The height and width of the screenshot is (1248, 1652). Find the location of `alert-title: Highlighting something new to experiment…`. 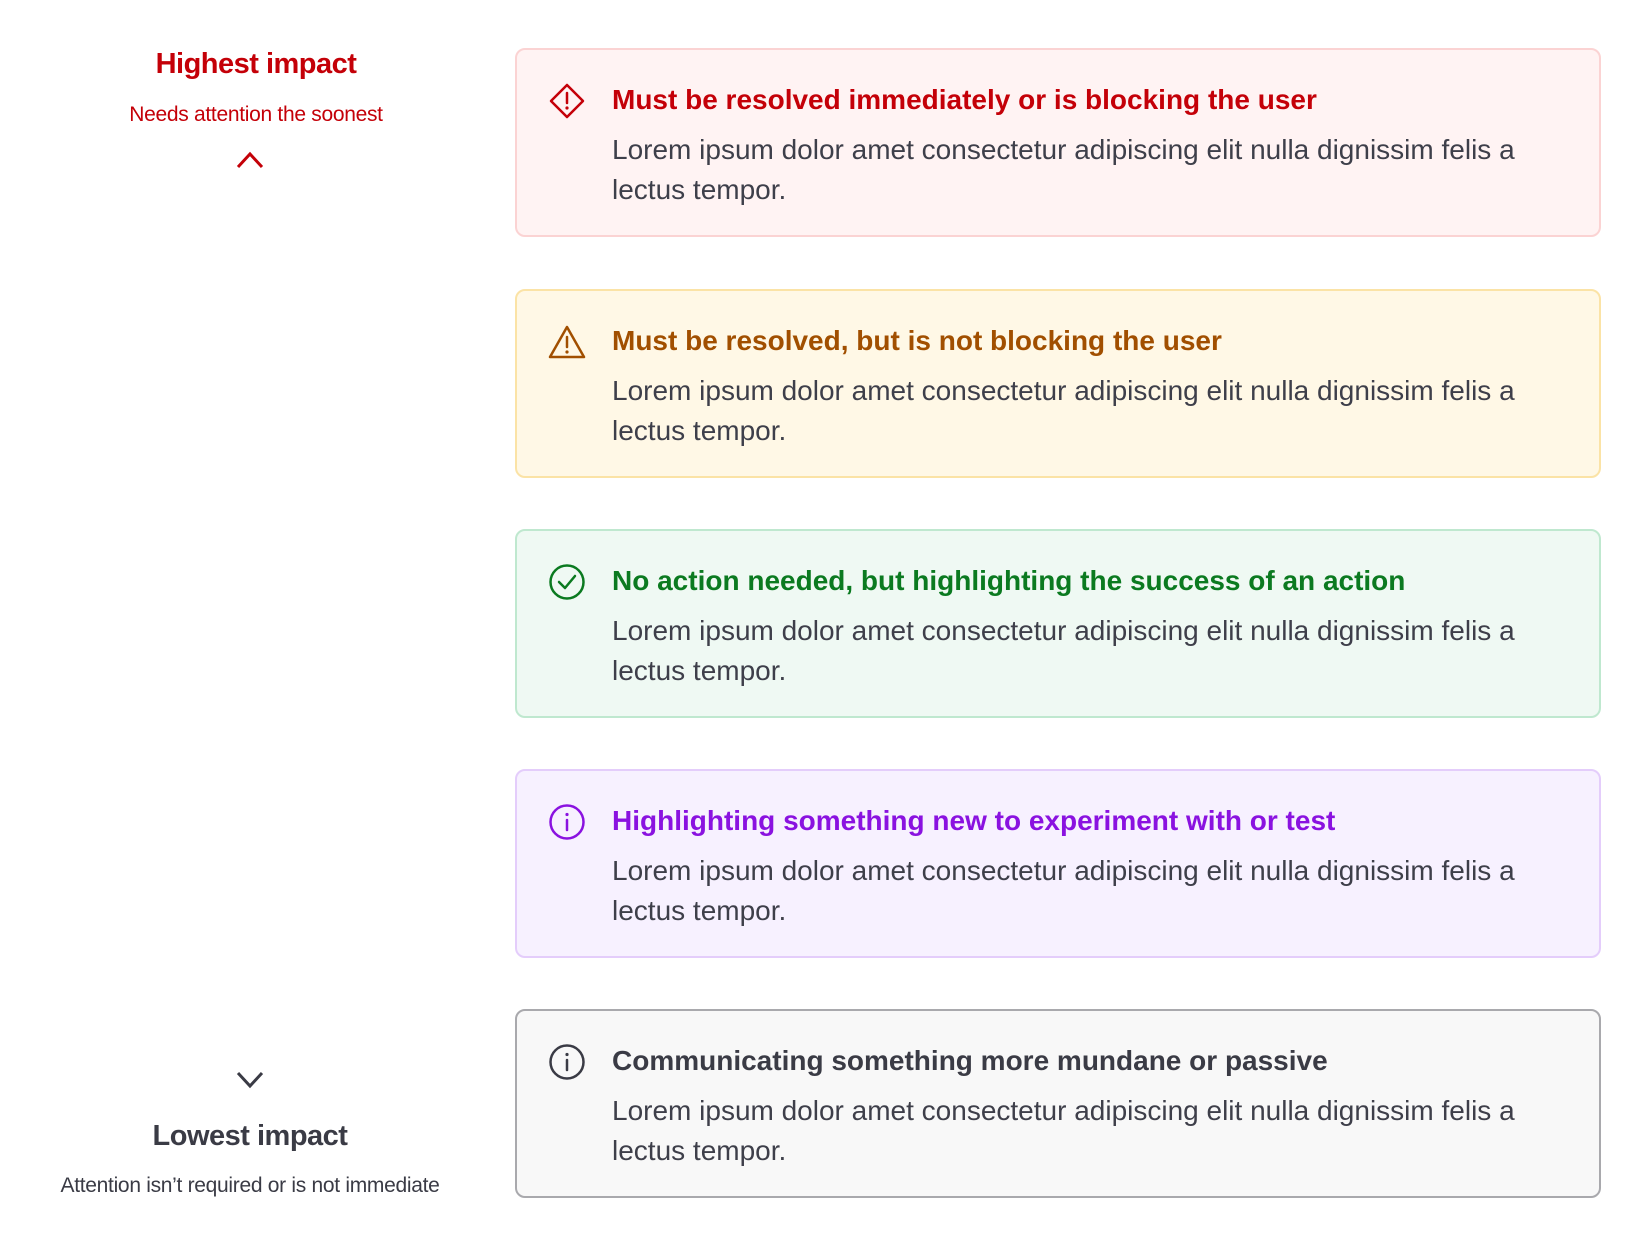

alert-title: Highlighting something new to experiment… is located at coordinates (974, 820).